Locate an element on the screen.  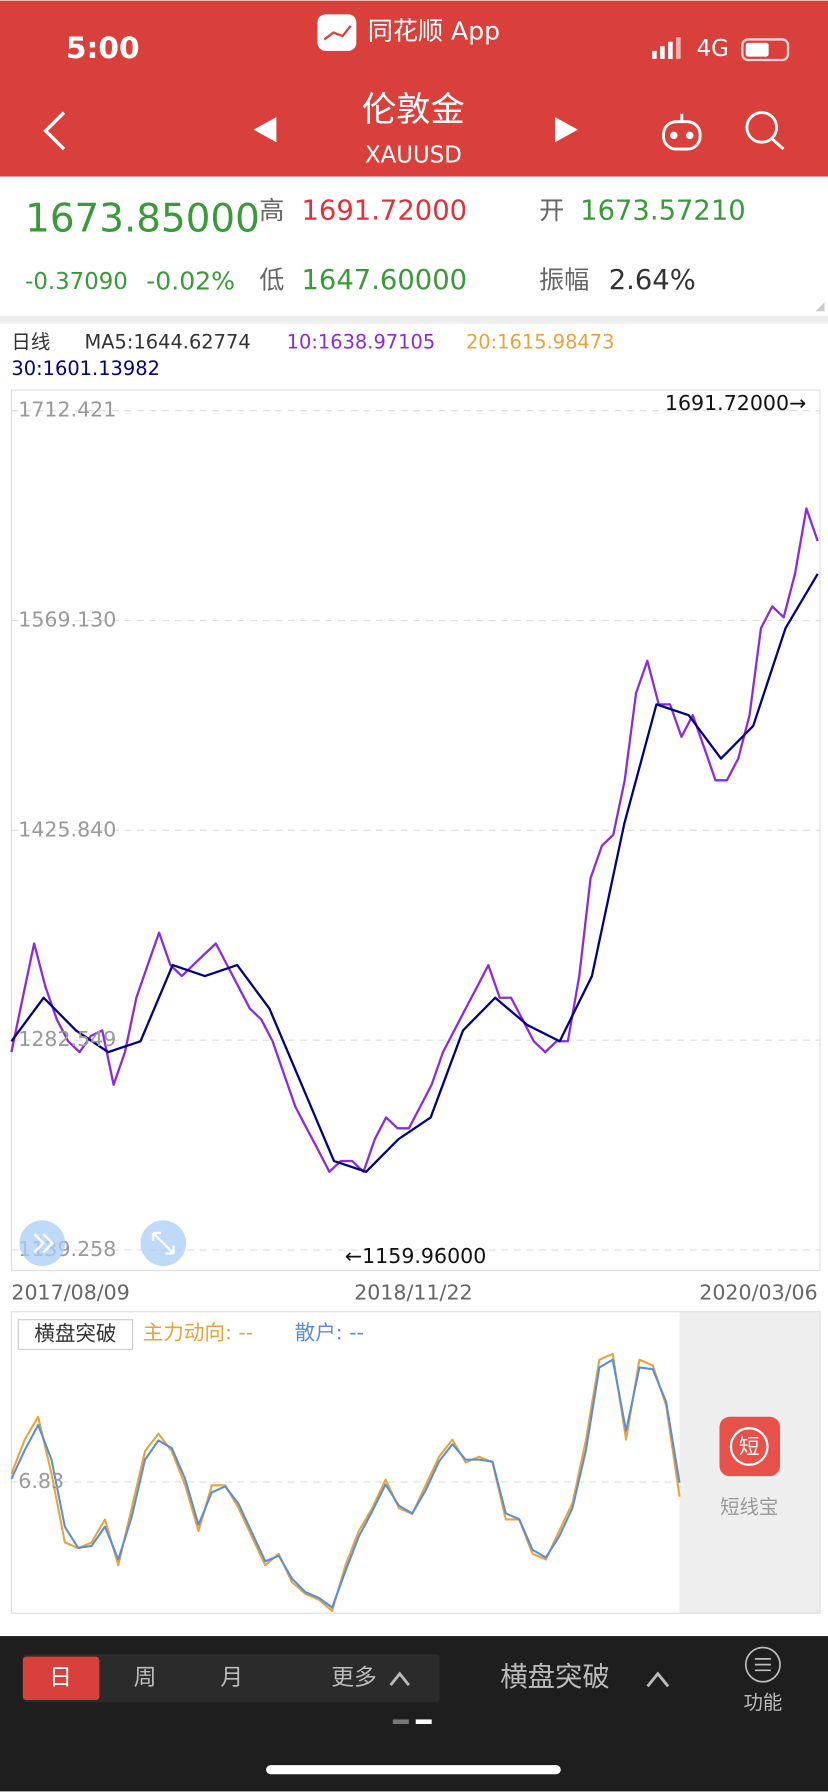
indicator-arrow is located at coordinates (658, 1679).